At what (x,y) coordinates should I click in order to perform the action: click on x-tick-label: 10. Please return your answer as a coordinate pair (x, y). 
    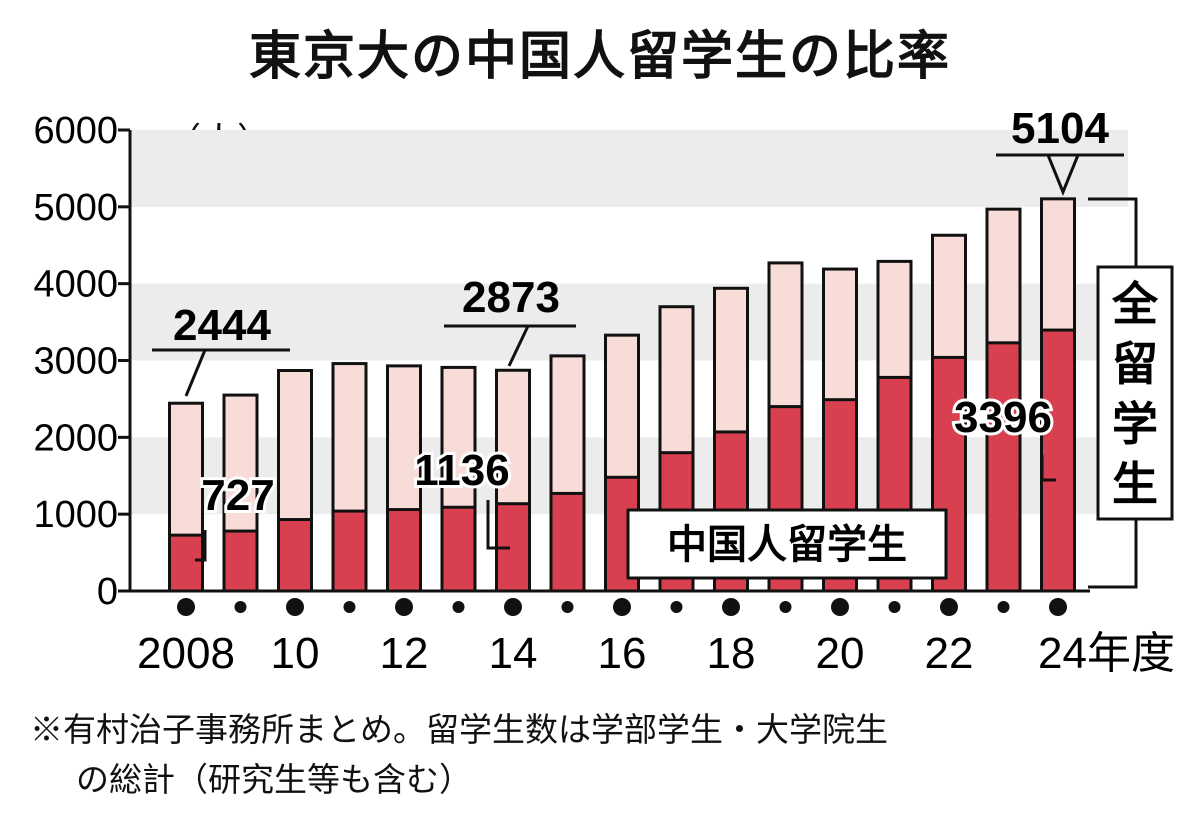
    Looking at the image, I should click on (295, 653).